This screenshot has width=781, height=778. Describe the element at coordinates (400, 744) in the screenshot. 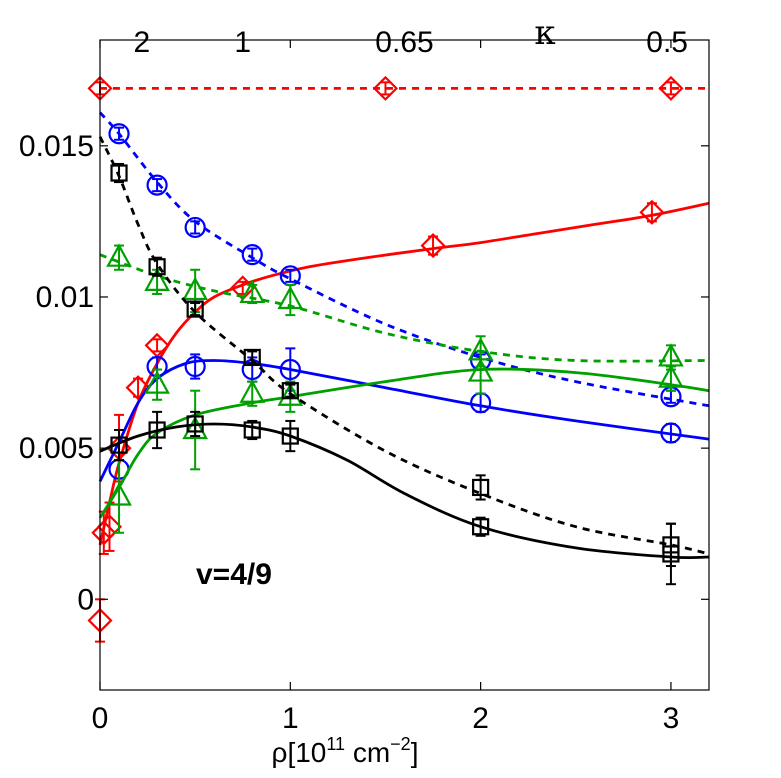

I see `x-axis-label-exponent-2: −2` at that location.